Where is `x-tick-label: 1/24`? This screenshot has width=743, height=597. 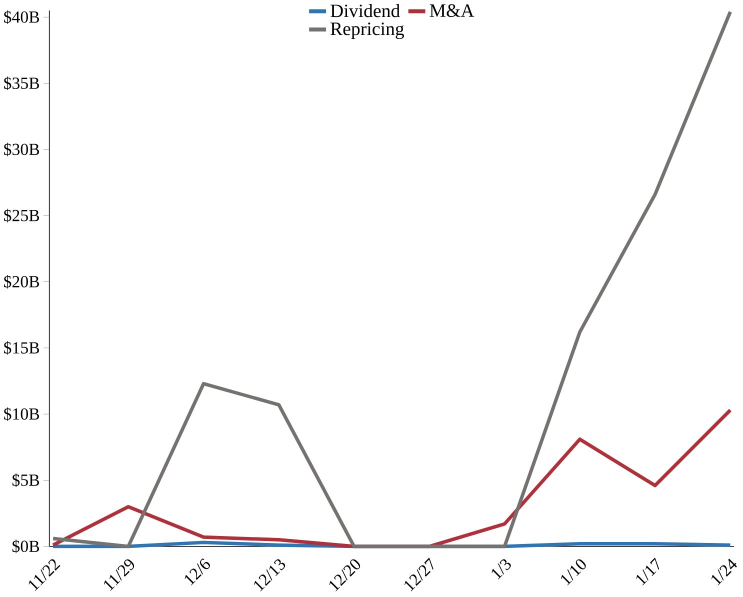
x-tick-label: 1/24 is located at coordinates (724, 572).